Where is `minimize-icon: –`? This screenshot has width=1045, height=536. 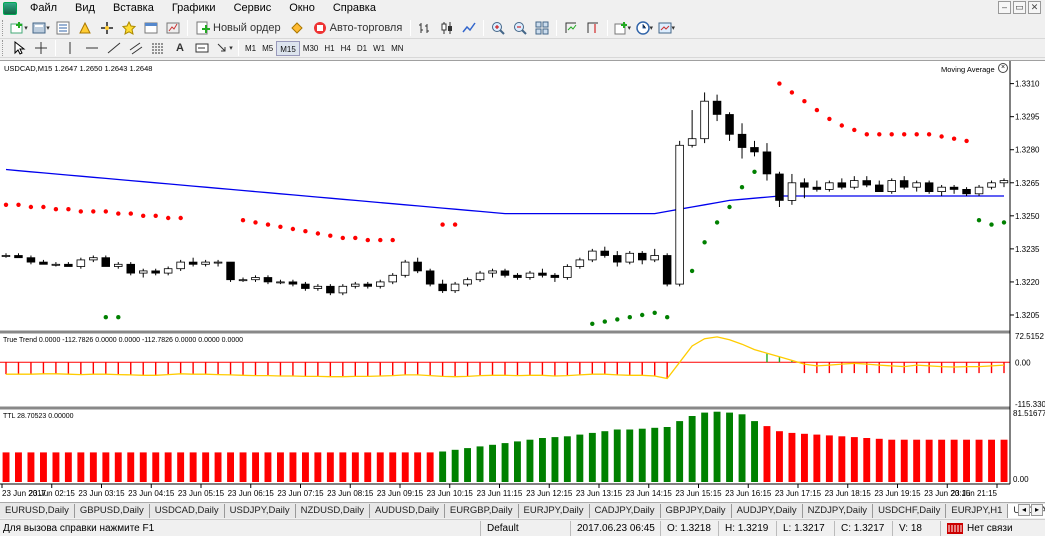
minimize-icon: – is located at coordinates (1004, 7).